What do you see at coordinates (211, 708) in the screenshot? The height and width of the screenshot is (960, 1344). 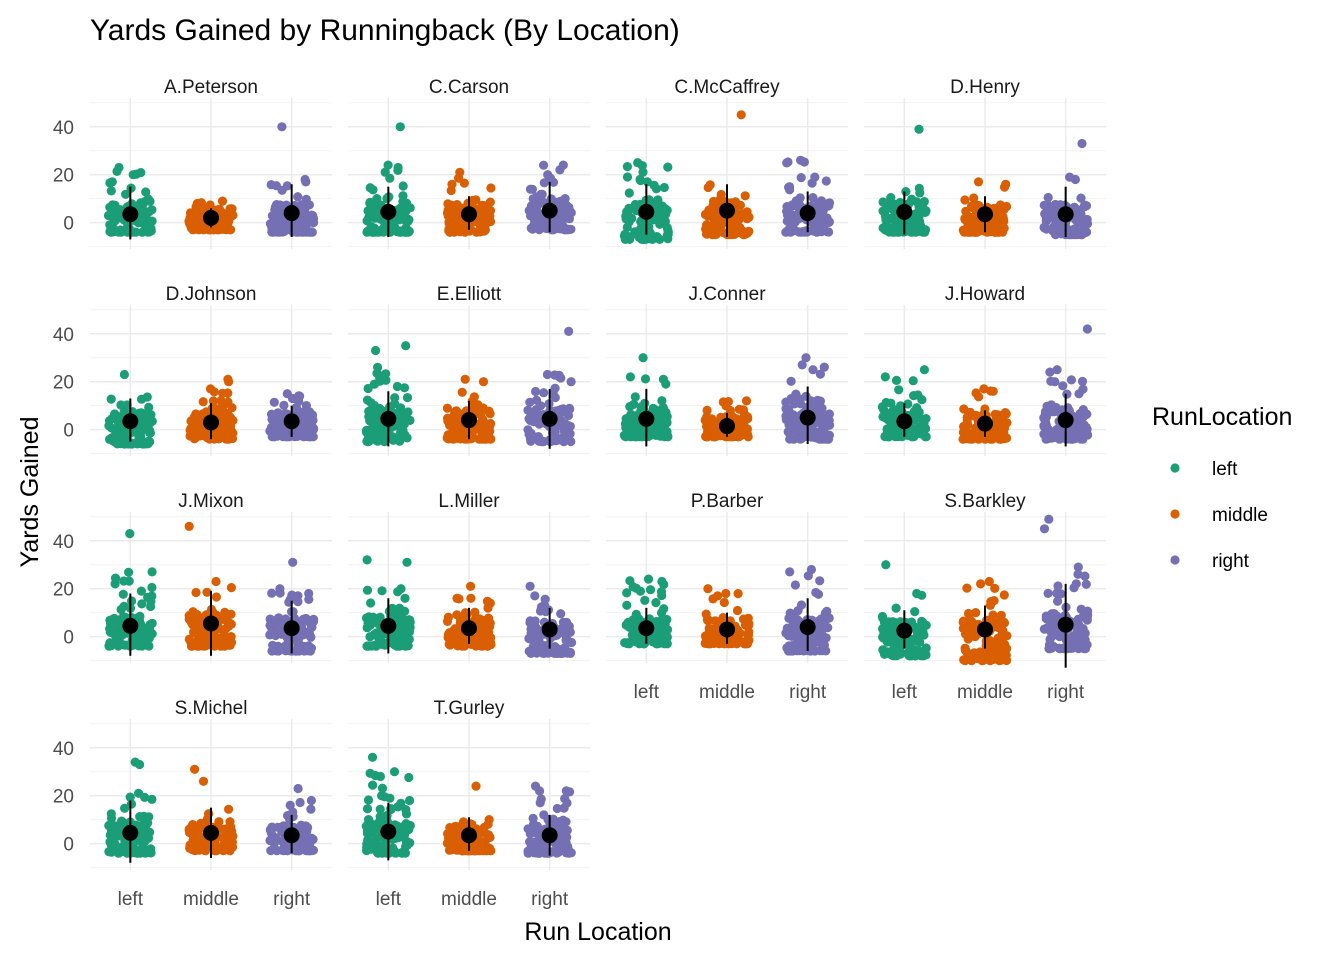 I see `facet-strip-label: S.Michel` at bounding box center [211, 708].